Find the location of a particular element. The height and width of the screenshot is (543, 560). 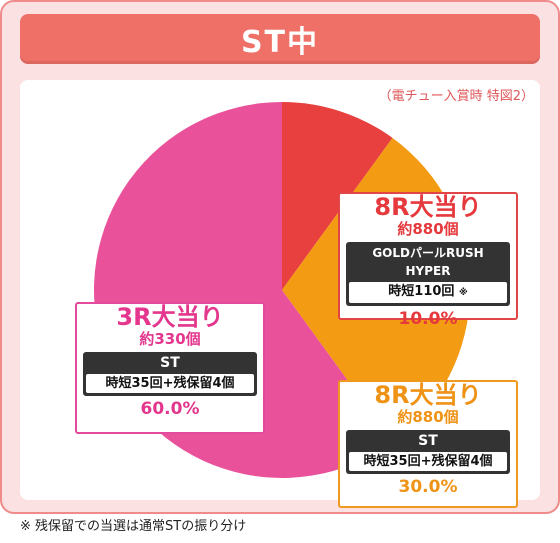

label-8r-st-mode: ST is located at coordinates (428, 441).